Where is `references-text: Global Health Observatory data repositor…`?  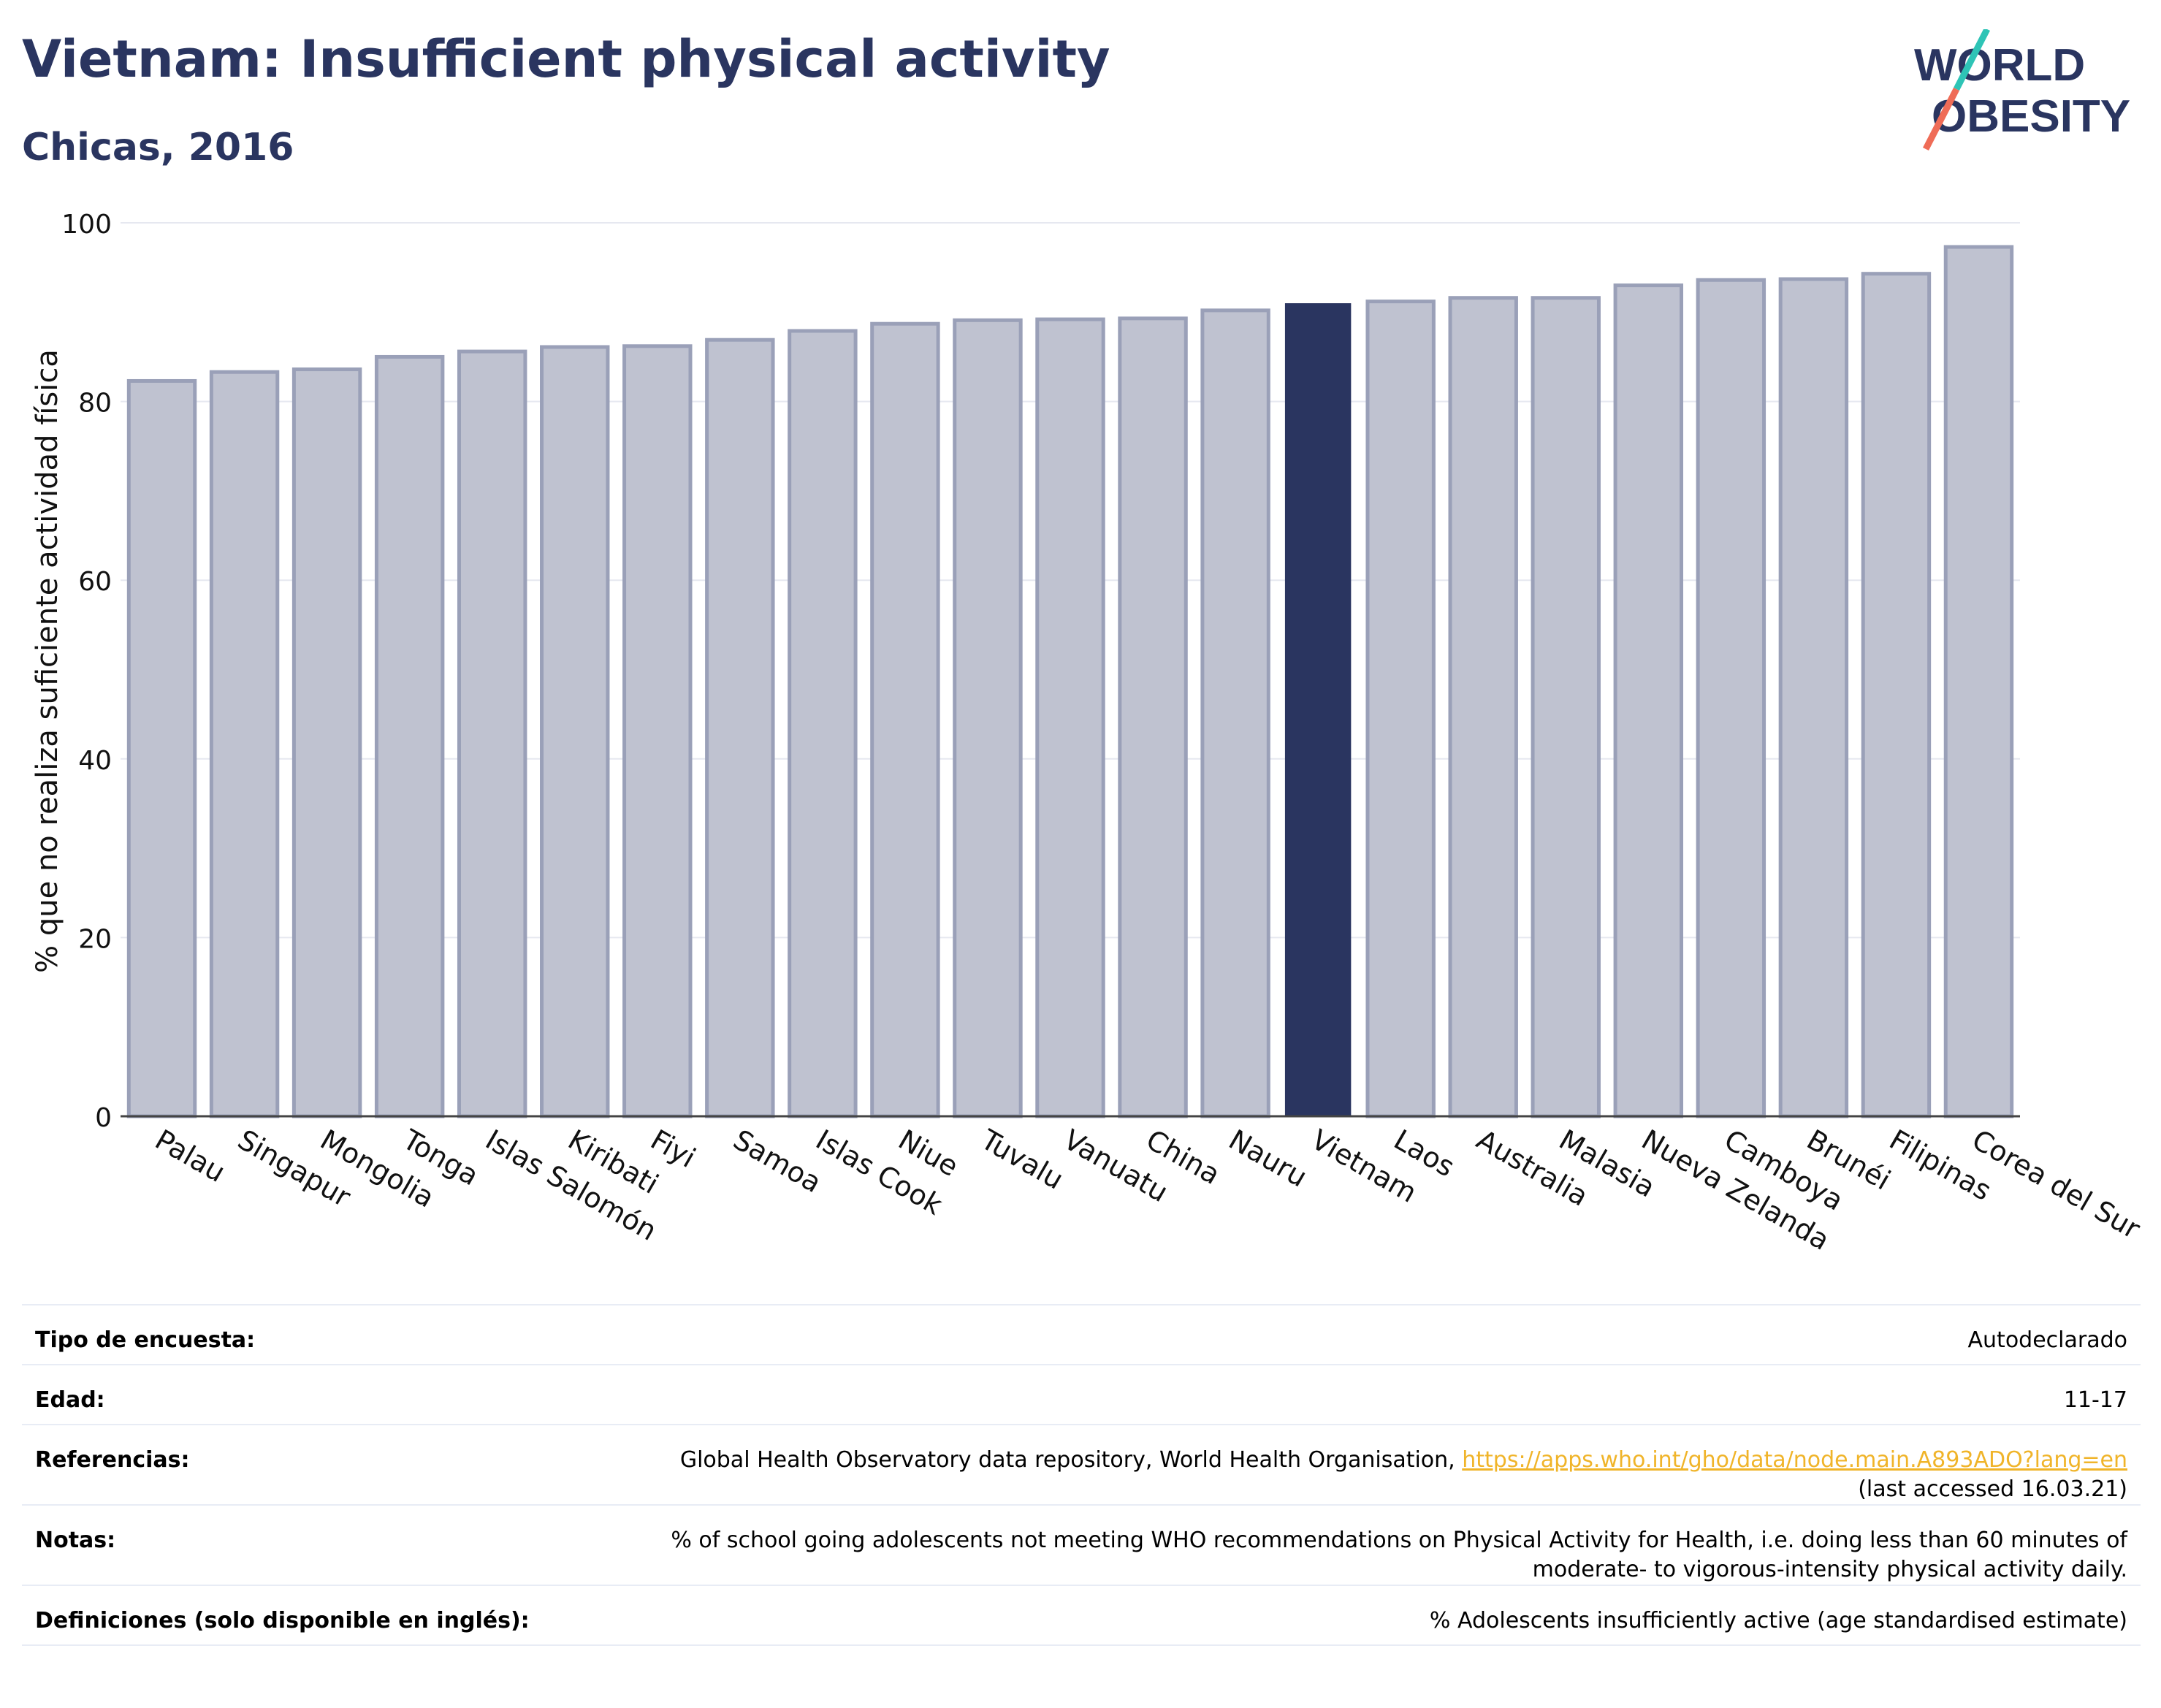
references-text: Global Health Observatory data repositor… is located at coordinates (1067, 1460).